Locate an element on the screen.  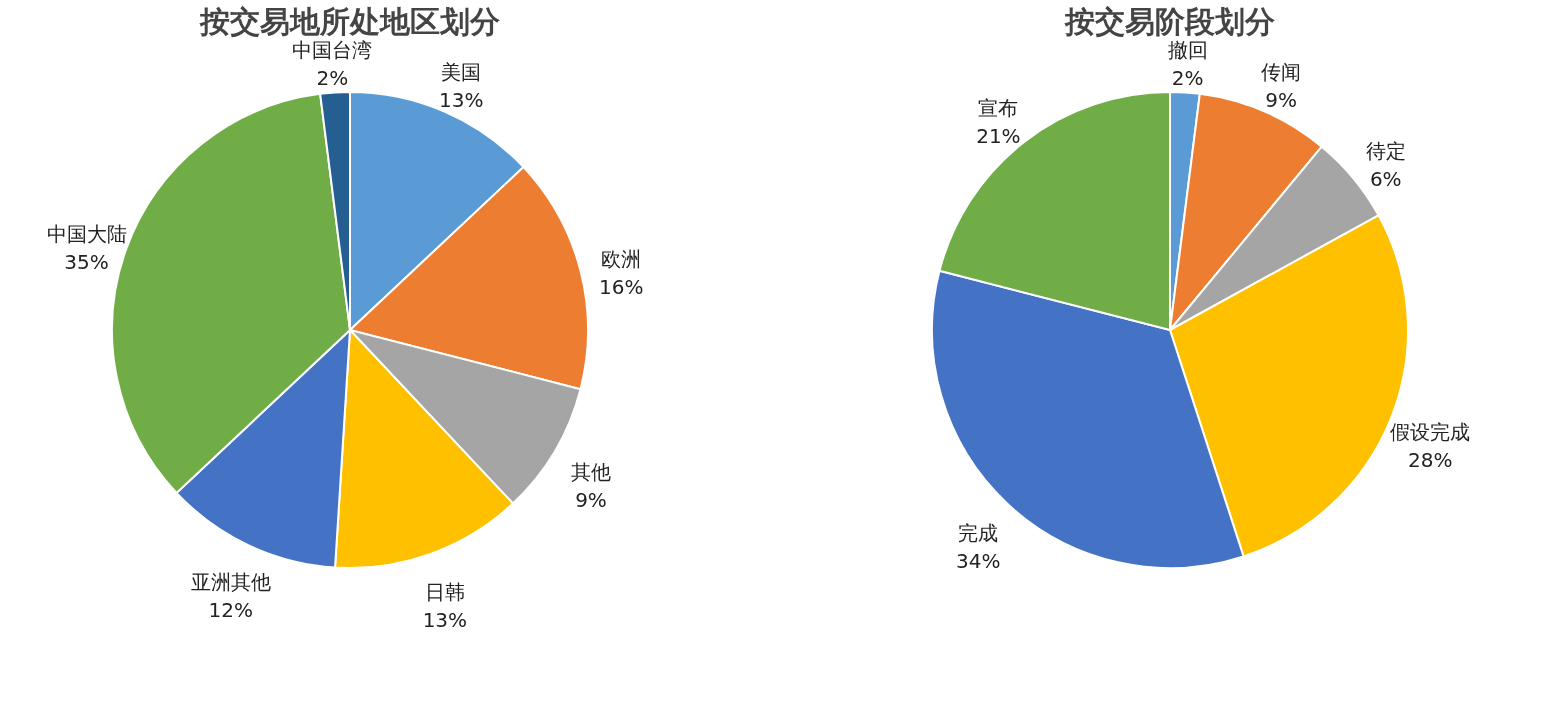
slice-label: 其他 is located at coordinates (591, 471).